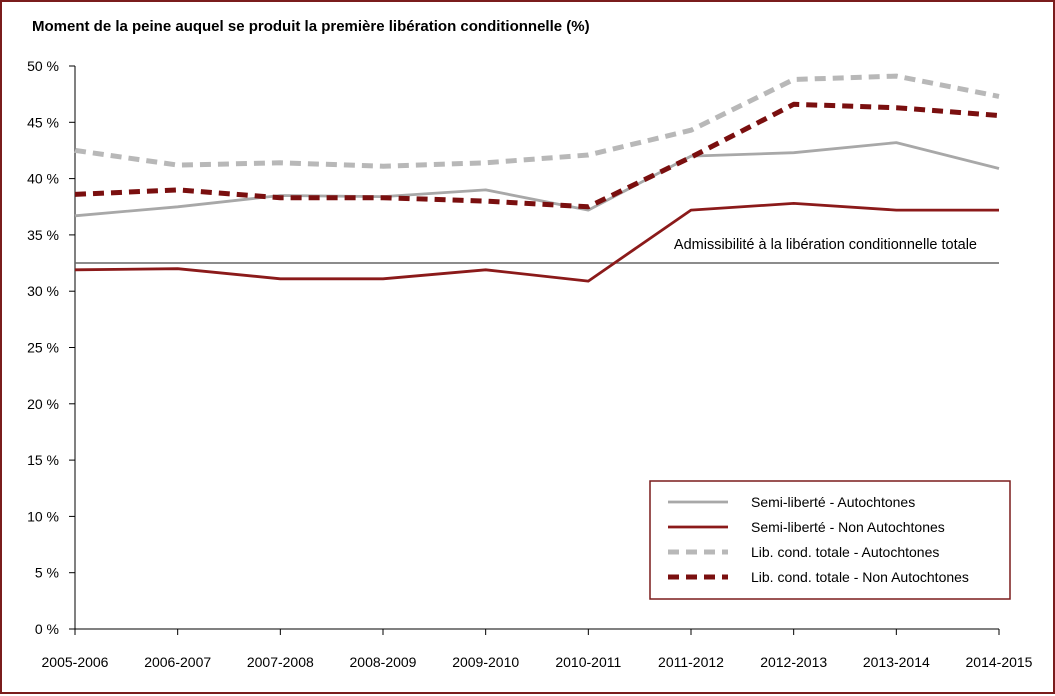 Image resolution: width=1055 pixels, height=696 pixels. I want to click on x-tick-label: 2010-2011, so click(588, 662).